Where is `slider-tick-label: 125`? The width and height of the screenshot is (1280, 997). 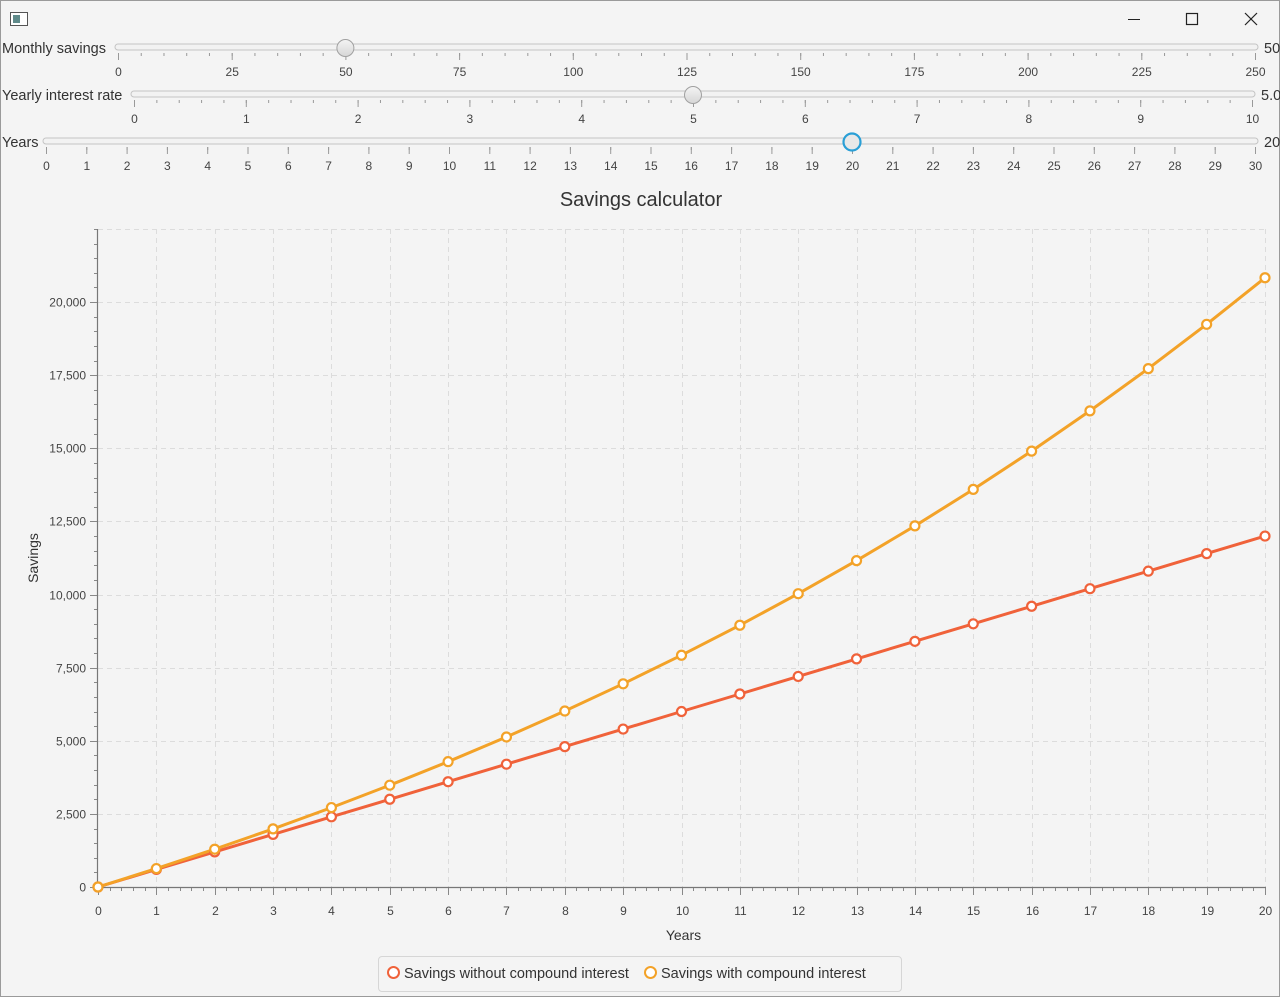 slider-tick-label: 125 is located at coordinates (687, 72).